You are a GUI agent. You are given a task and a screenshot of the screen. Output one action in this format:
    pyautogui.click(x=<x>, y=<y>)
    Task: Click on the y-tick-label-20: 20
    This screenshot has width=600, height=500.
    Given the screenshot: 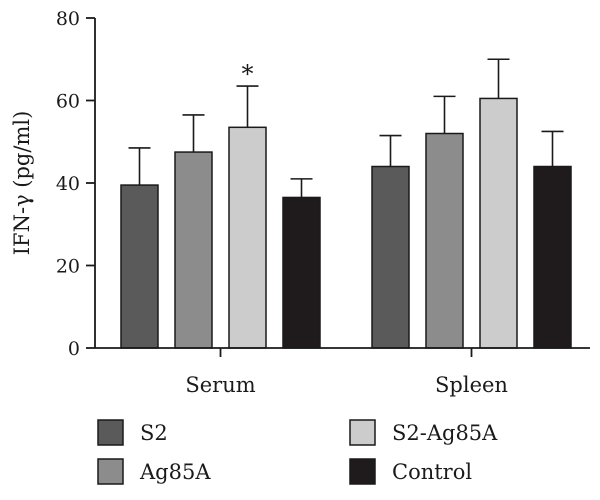 What is the action you would take?
    pyautogui.click(x=68, y=267)
    